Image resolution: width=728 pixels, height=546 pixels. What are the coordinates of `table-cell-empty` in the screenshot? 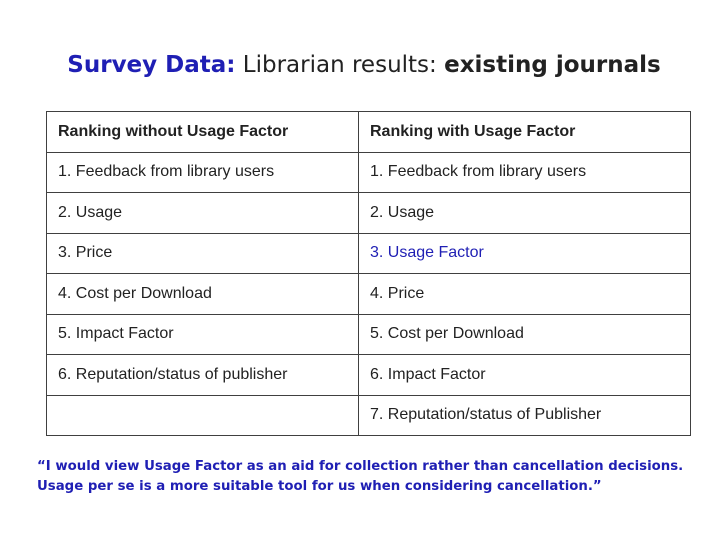 It's located at (202, 415).